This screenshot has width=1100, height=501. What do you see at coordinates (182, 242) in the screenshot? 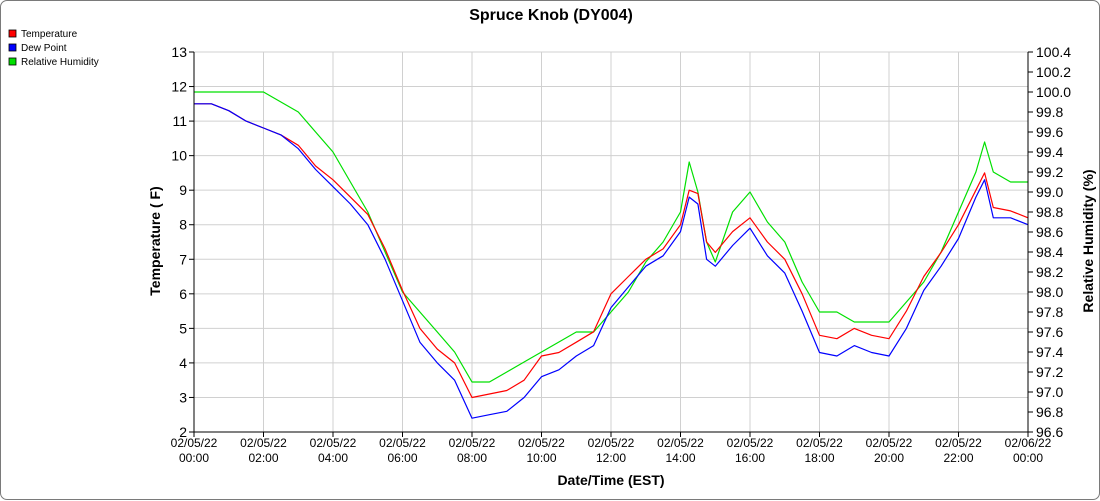
I see `left-axis-ticks: 2 3 4 5 6 7 8 9 10 11 12 13` at bounding box center [182, 242].